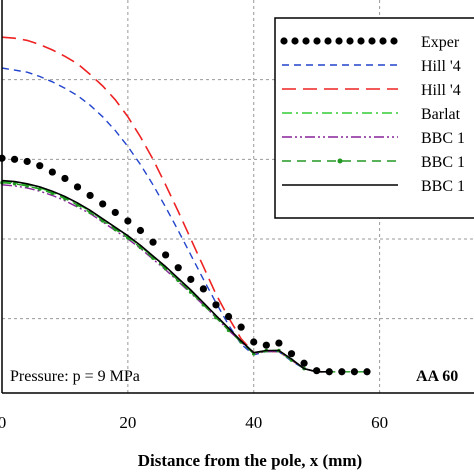  What do you see at coordinates (194, 422) in the screenshot?
I see `x-tick-labels: 0 20 40 60` at bounding box center [194, 422].